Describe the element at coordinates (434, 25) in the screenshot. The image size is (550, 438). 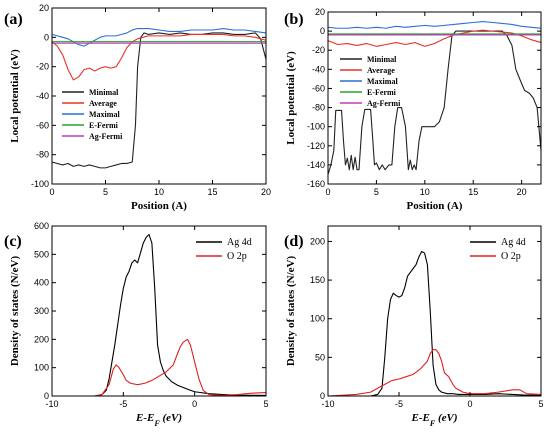
I see `series-line-maximal` at that location.